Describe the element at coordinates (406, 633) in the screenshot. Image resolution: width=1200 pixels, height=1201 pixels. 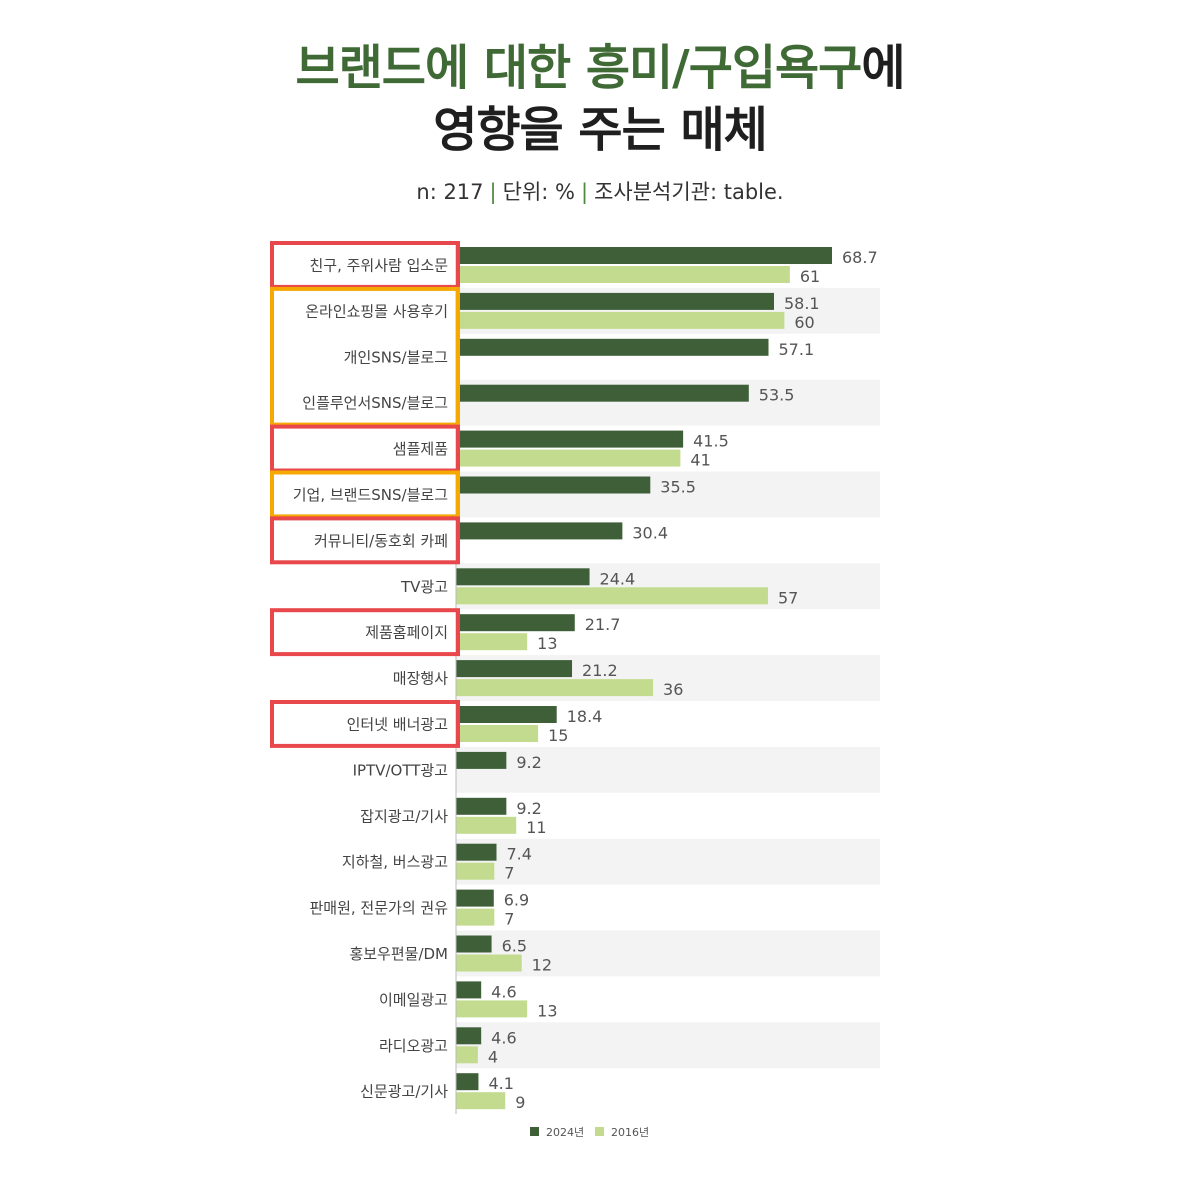
I see `category-label: 제품홈페이지` at that location.